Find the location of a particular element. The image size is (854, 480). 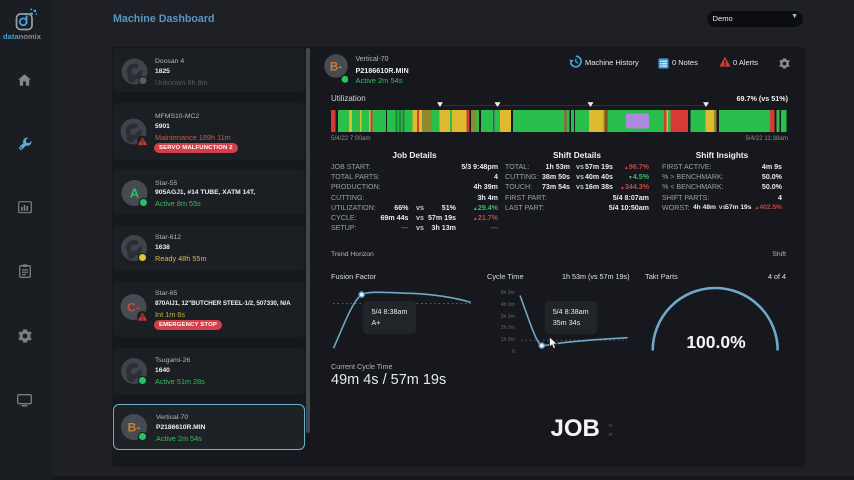

svg-text: A is located at coordinates (135, 193).